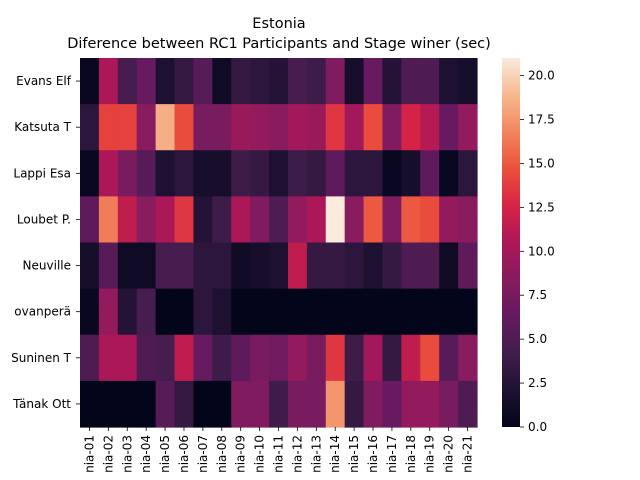 The image size is (640, 480). What do you see at coordinates (42, 173) in the screenshot?
I see `row-label: Lappi Esa` at bounding box center [42, 173].